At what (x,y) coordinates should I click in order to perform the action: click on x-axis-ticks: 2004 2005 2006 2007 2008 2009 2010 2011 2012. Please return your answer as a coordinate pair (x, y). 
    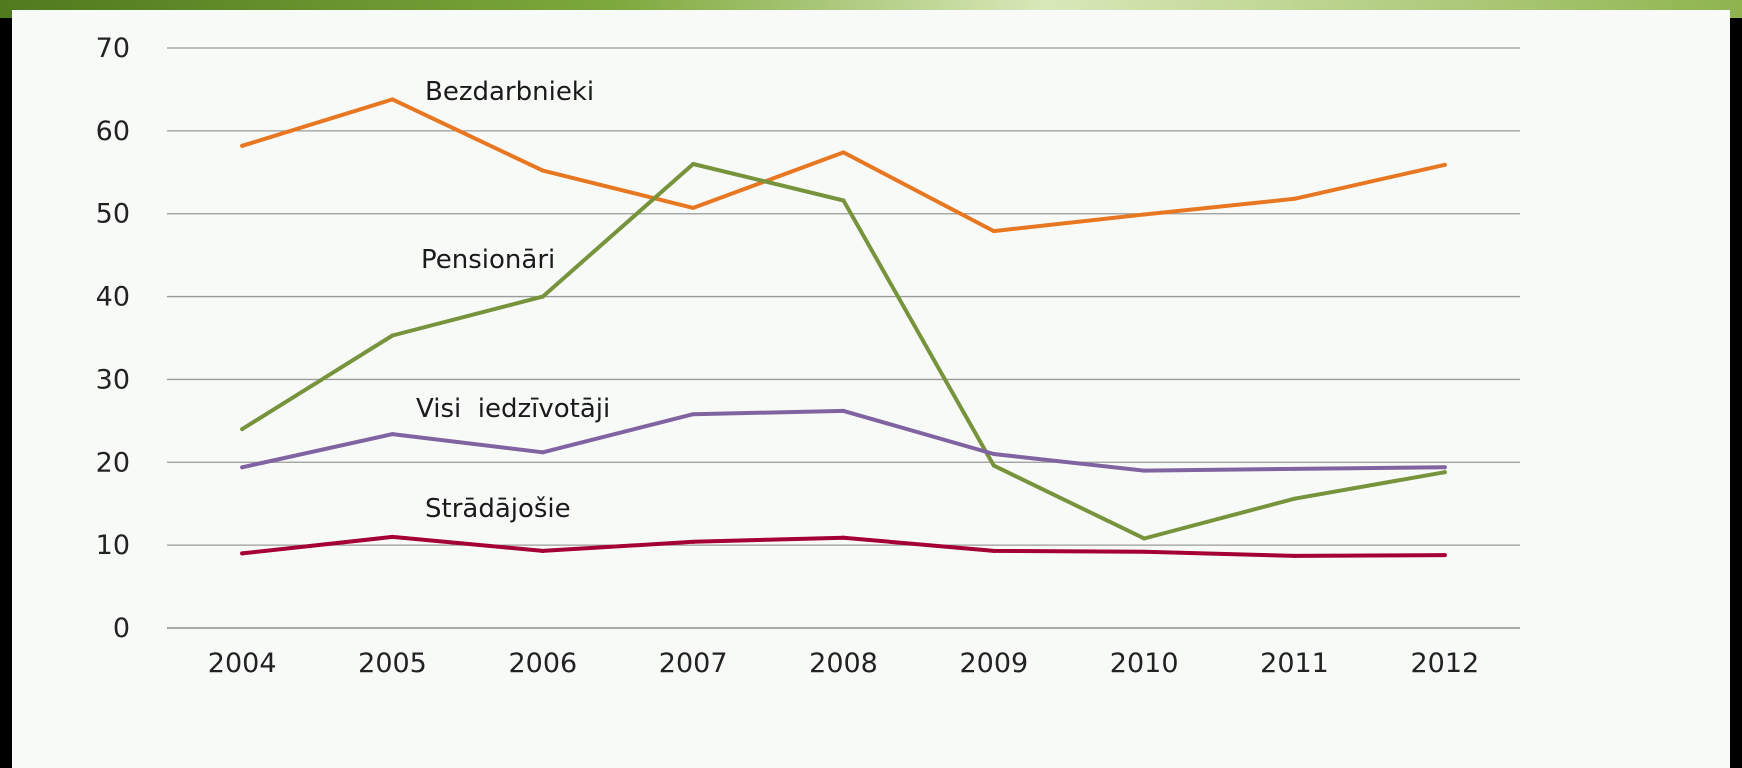
    Looking at the image, I should click on (843, 663).